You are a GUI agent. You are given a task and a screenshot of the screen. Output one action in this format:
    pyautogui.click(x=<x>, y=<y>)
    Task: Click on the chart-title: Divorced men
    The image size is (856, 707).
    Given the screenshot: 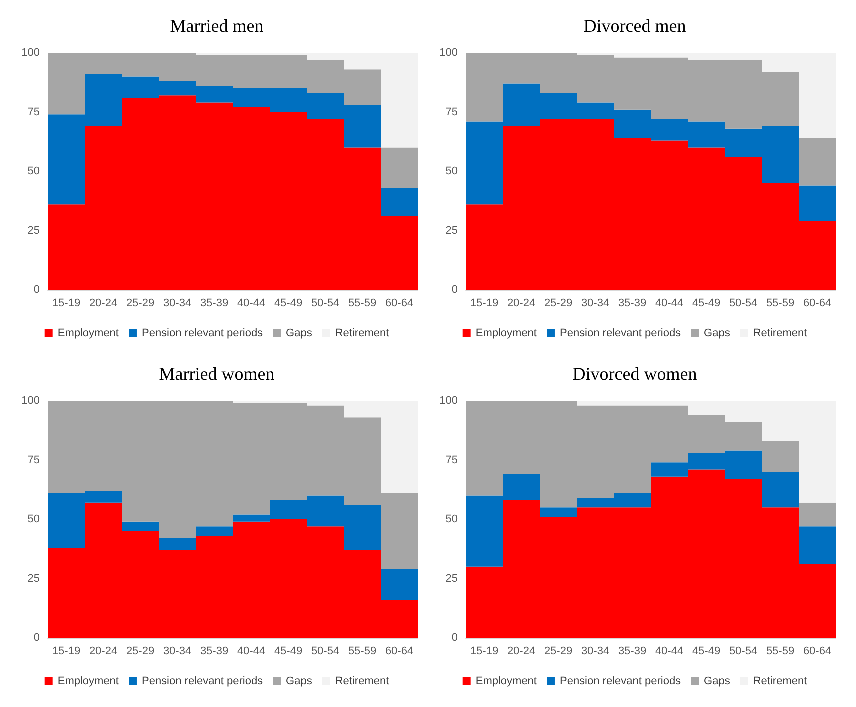 What is the action you would take?
    pyautogui.click(x=635, y=26)
    